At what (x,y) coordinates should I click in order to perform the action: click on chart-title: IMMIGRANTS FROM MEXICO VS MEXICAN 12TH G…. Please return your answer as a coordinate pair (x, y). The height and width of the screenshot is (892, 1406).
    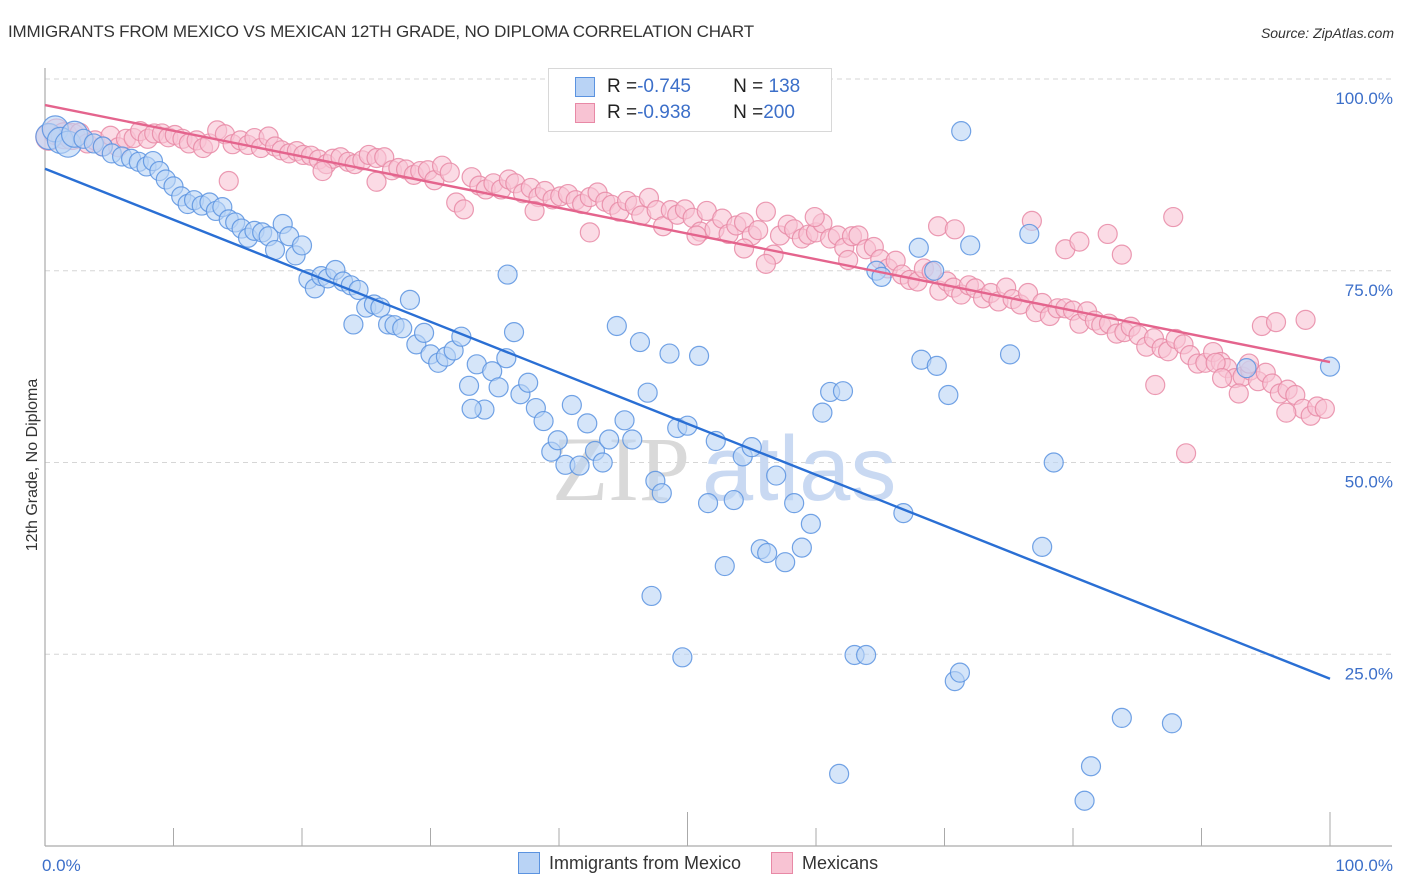
    Looking at the image, I should click on (381, 31).